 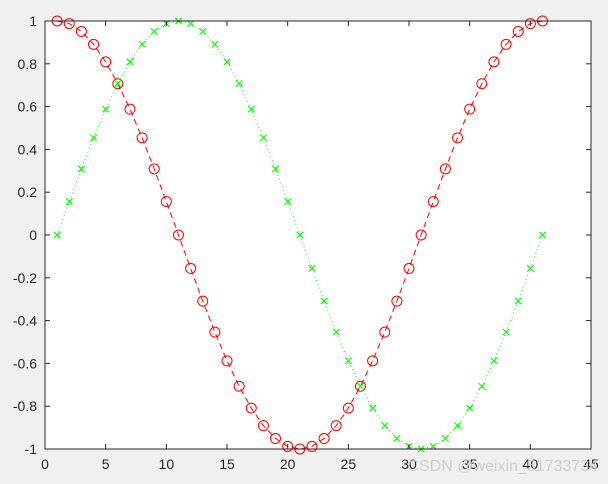 What do you see at coordinates (28, 149) in the screenshot?
I see `y-tick-label: 0.4` at bounding box center [28, 149].